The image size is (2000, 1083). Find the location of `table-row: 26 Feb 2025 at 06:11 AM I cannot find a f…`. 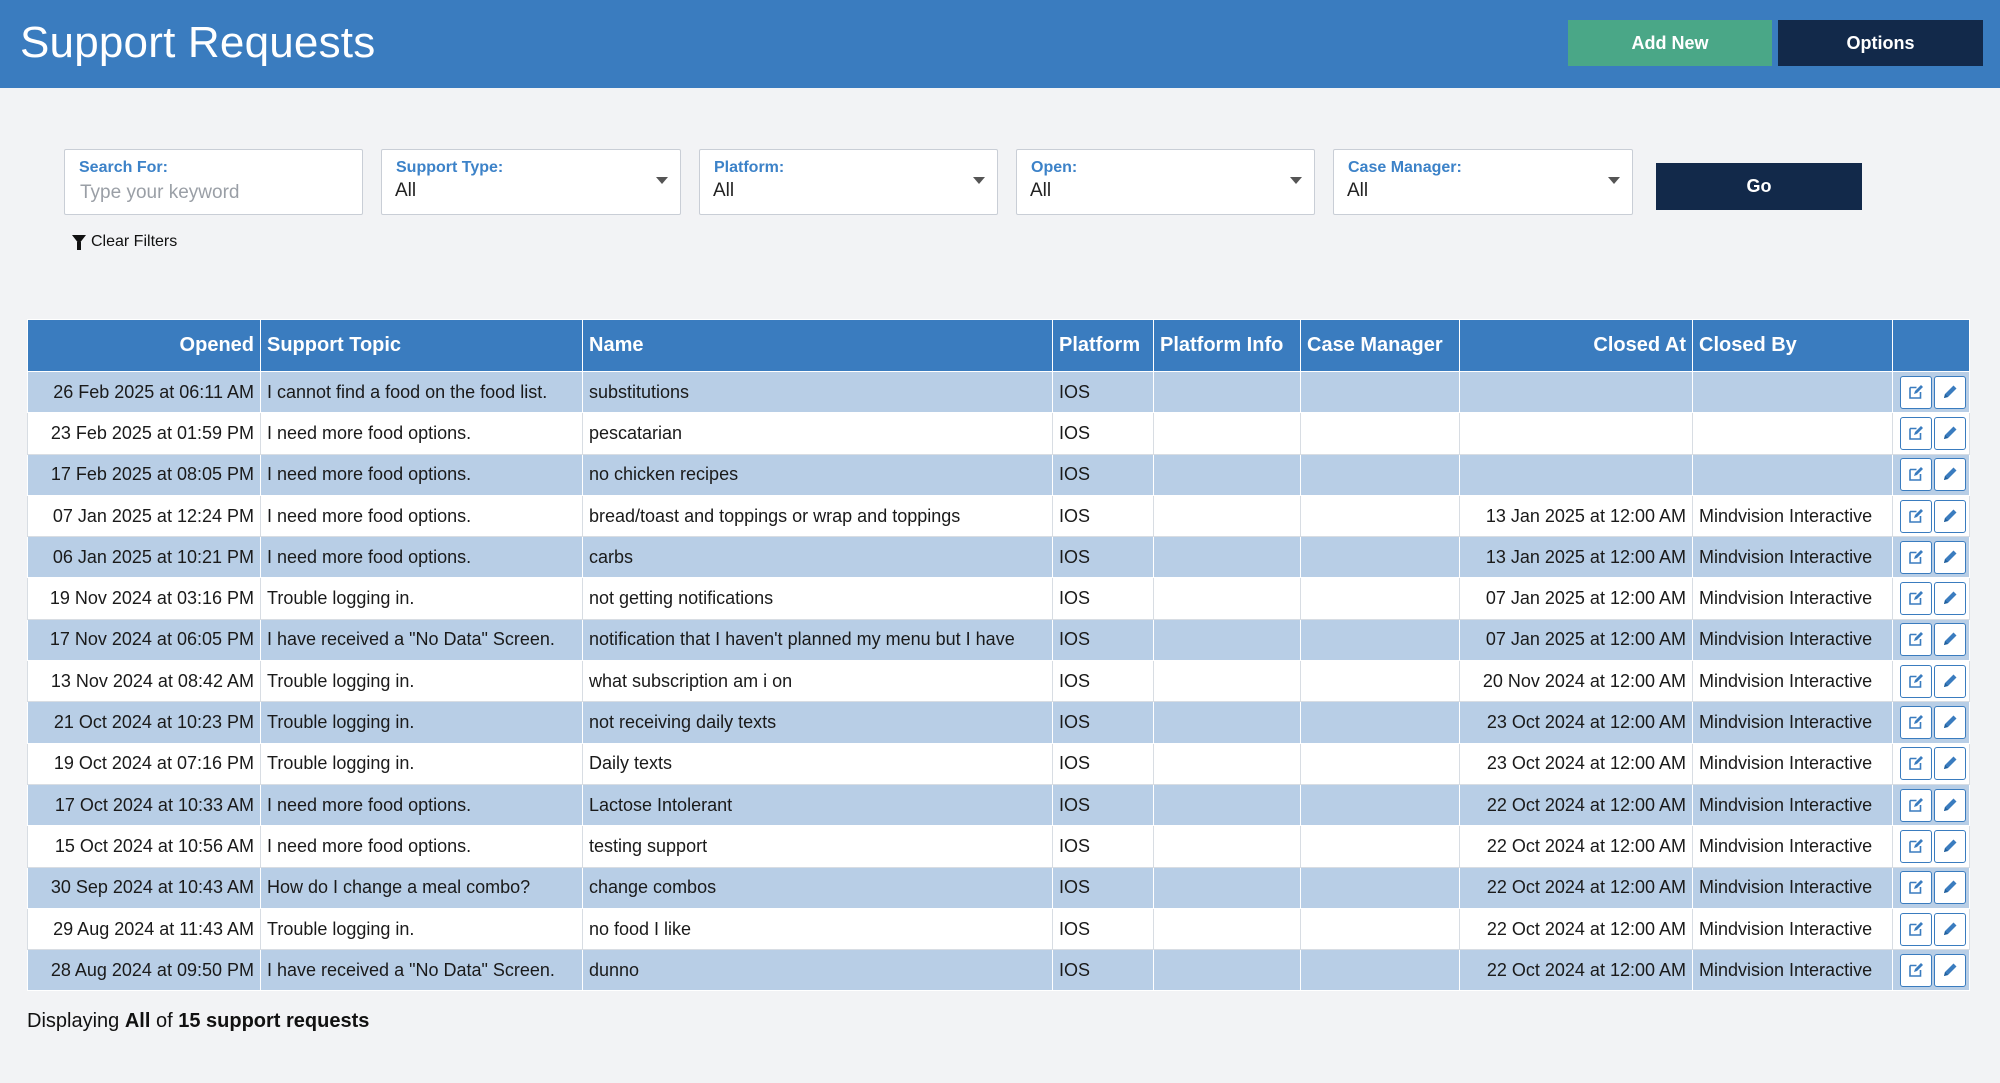

table-row: 26 Feb 2025 at 06:11 AM I cannot find a f… is located at coordinates (998, 392).